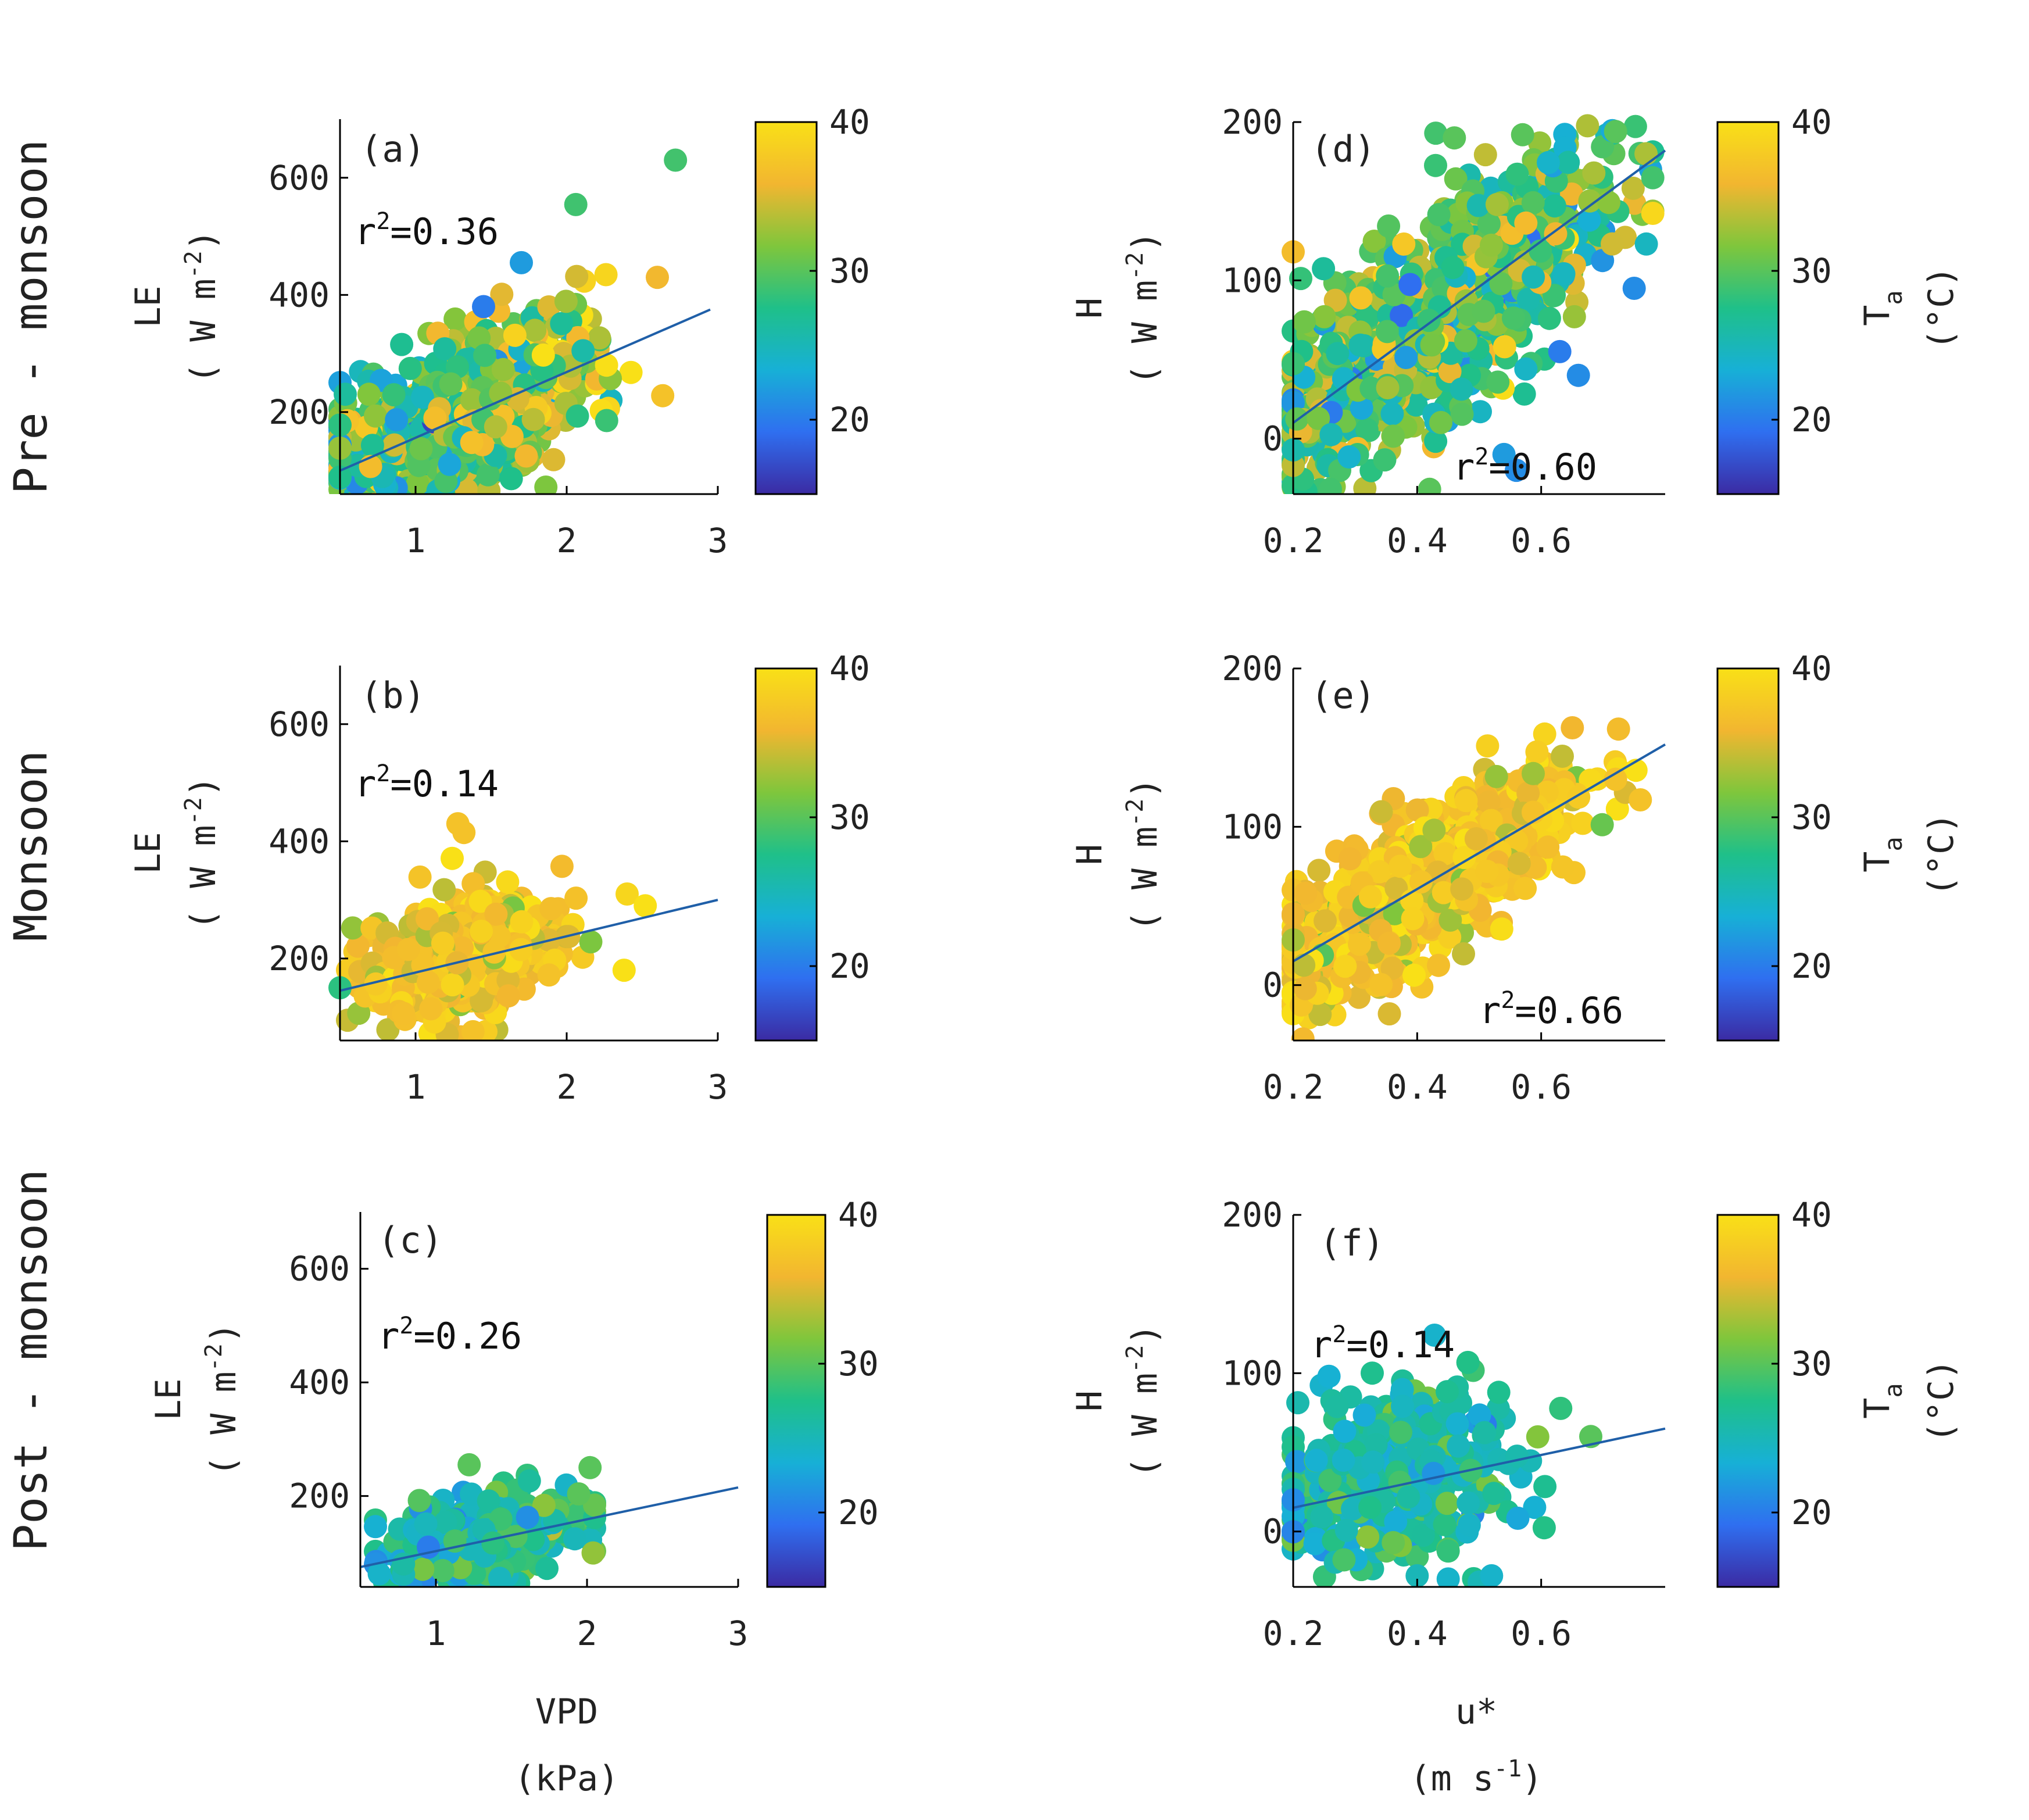  What do you see at coordinates (485, 1520) in the screenshot?
I see `scatter-points-c` at bounding box center [485, 1520].